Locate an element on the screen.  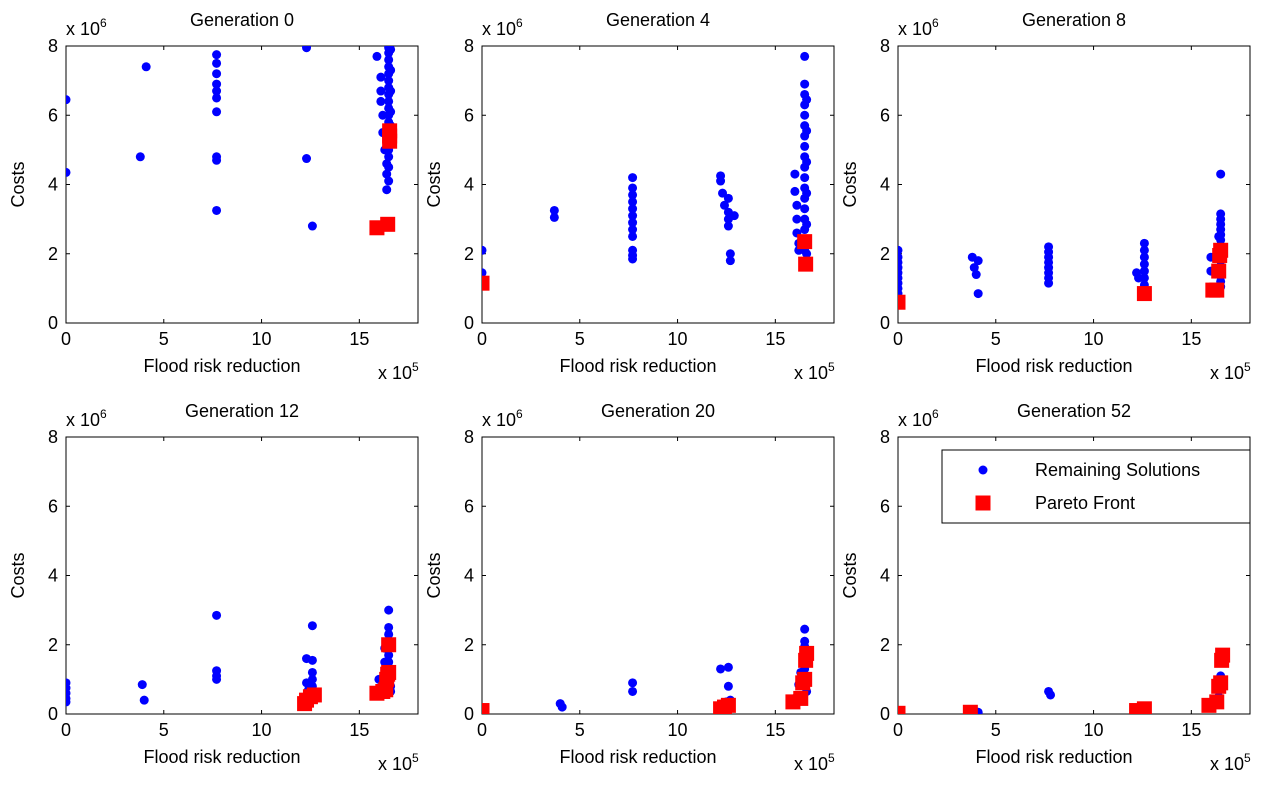
panel-title: Generation 4 is located at coordinates (658, 20).